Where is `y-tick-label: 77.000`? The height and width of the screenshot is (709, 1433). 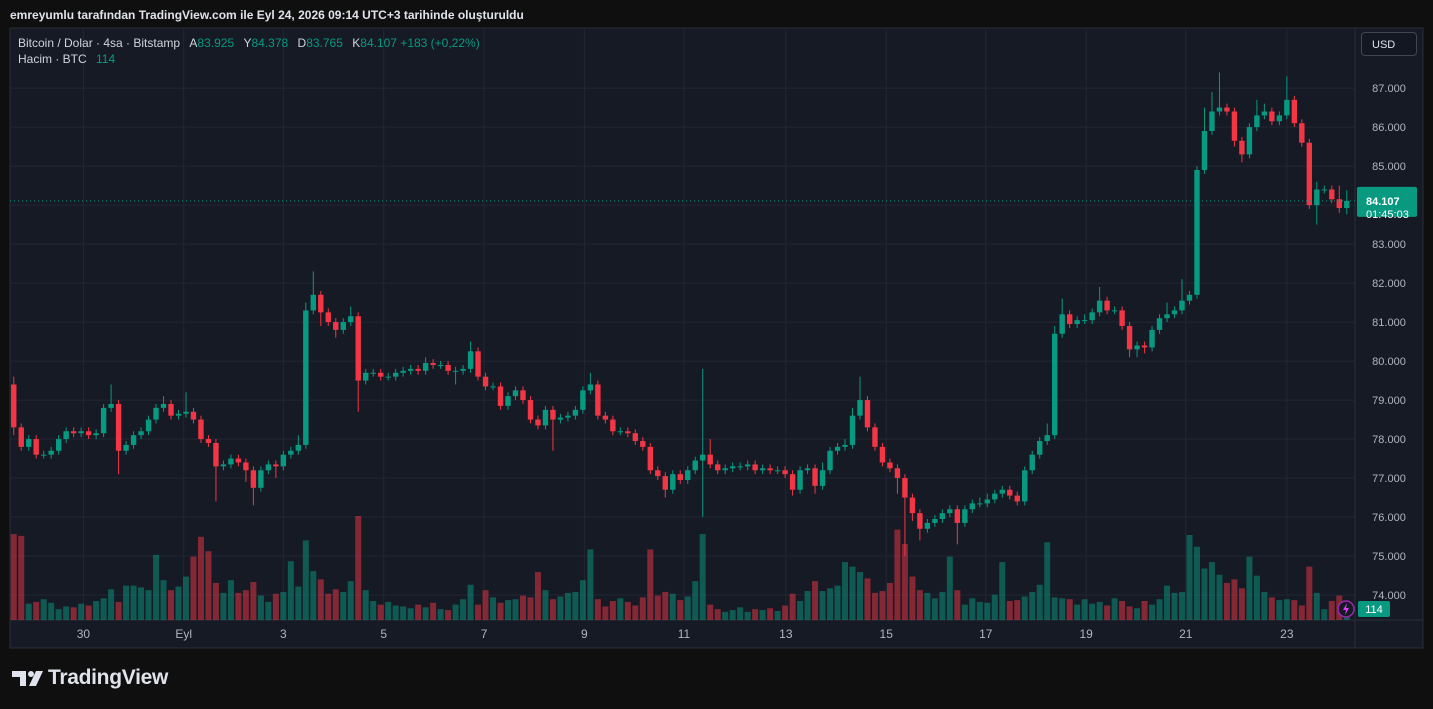 y-tick-label: 77.000 is located at coordinates (1389, 479).